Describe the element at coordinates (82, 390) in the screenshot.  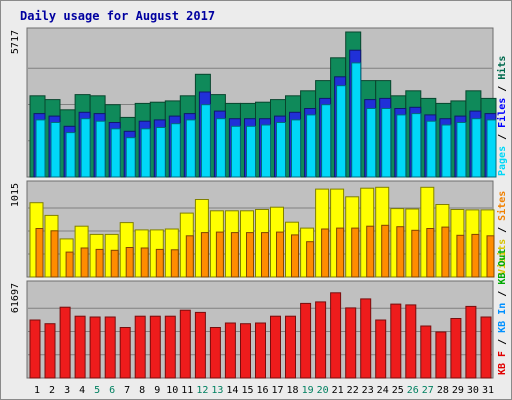
I see `x-tick-label-day-4: 4` at that location.